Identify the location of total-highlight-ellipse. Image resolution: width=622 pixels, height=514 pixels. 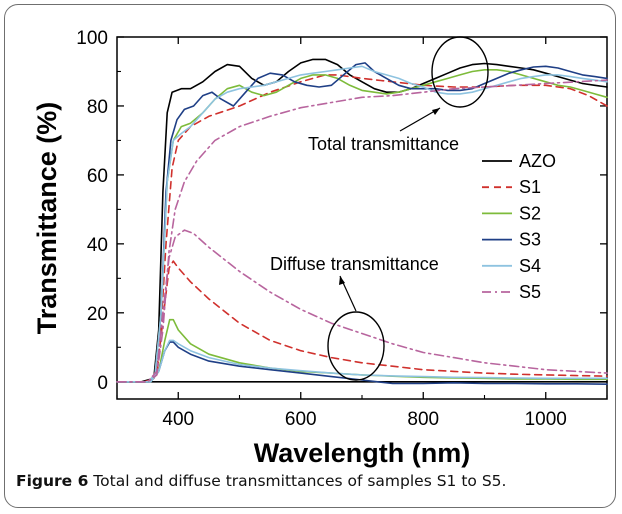
(460, 72).